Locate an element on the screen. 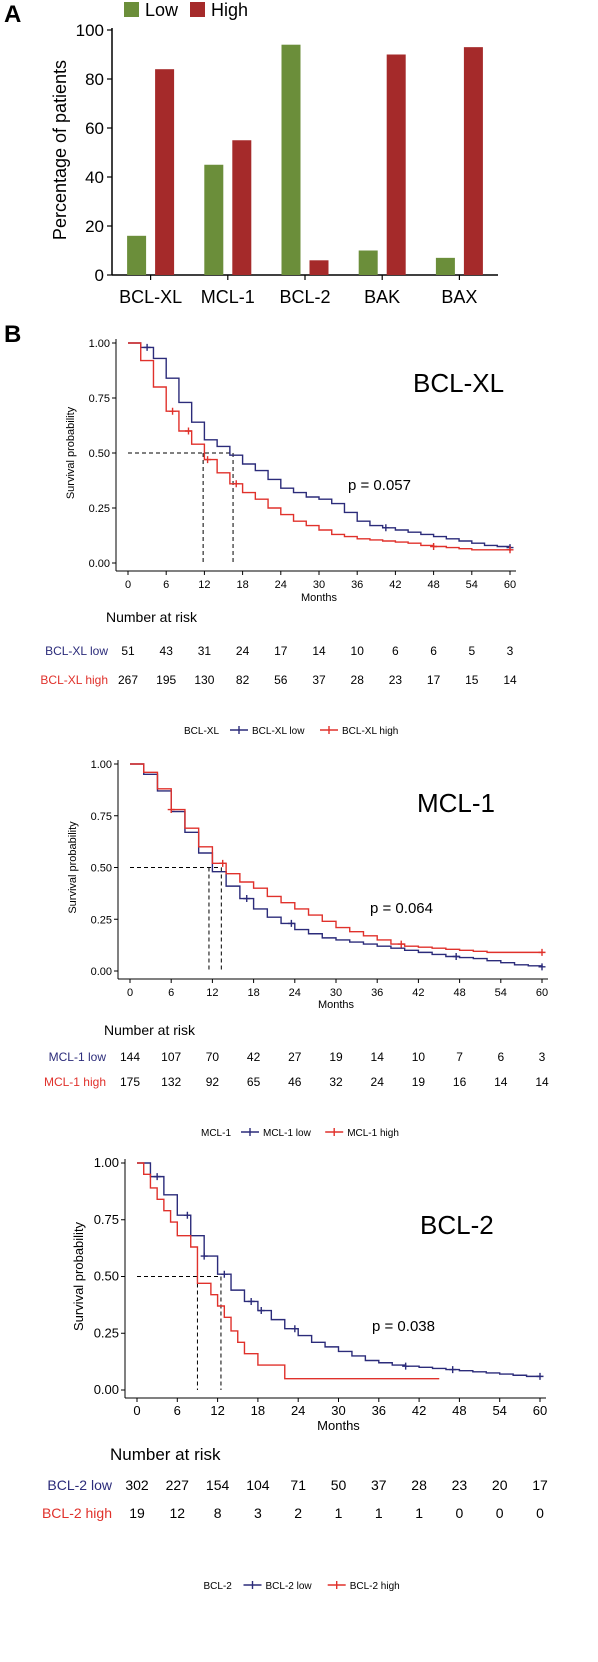 The image size is (598, 1662). bar-low-bak is located at coordinates (368, 262).